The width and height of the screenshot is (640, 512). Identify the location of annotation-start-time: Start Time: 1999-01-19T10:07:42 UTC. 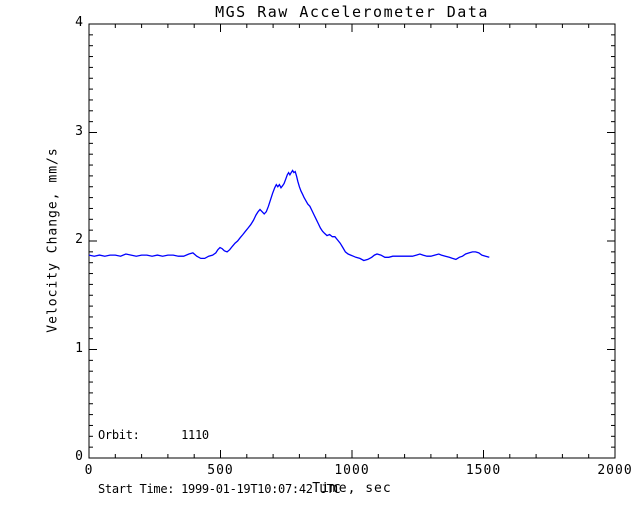
(219, 489).